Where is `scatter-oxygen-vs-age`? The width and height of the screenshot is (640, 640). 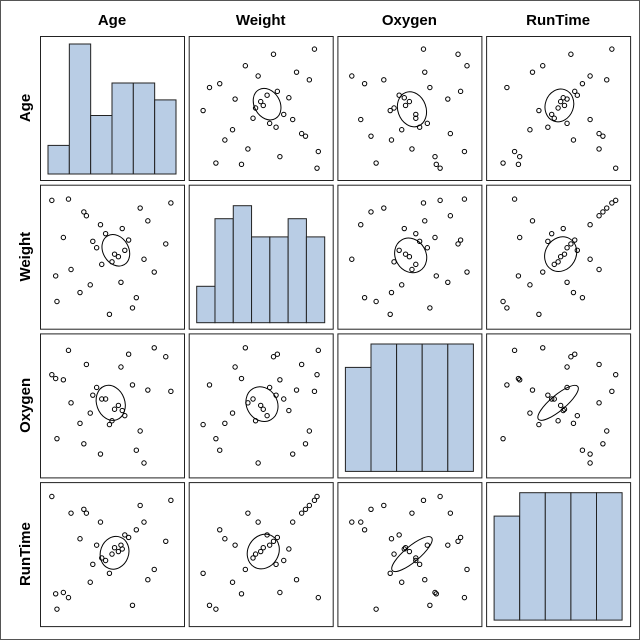
scatter-oxygen-vs-age is located at coordinates (112, 406).